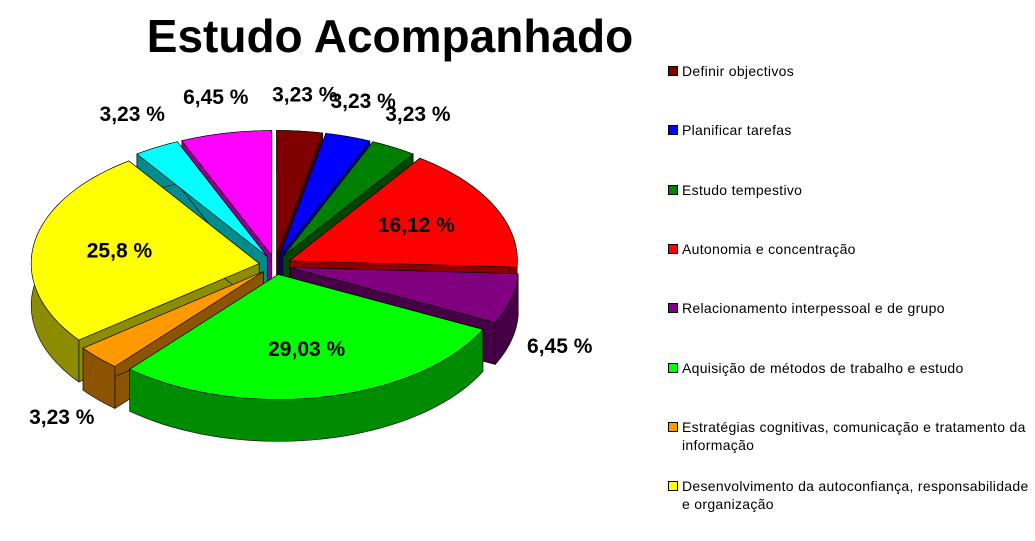  What do you see at coordinates (737, 130) in the screenshot?
I see `legend-label: Planificar tarefas` at bounding box center [737, 130].